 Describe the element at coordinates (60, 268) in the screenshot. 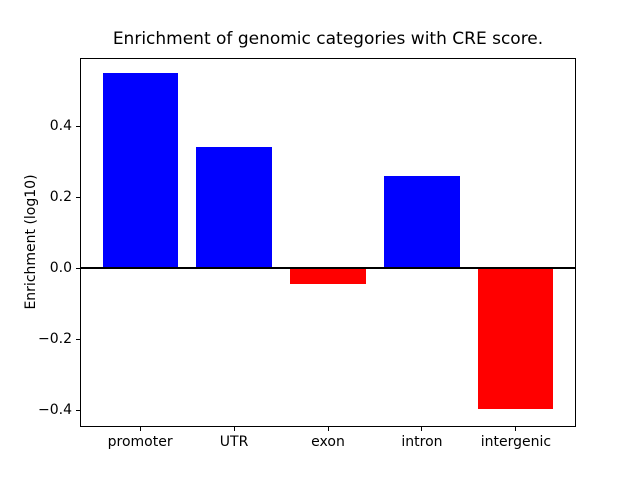

I see `y-tick-label: 0.0` at that location.